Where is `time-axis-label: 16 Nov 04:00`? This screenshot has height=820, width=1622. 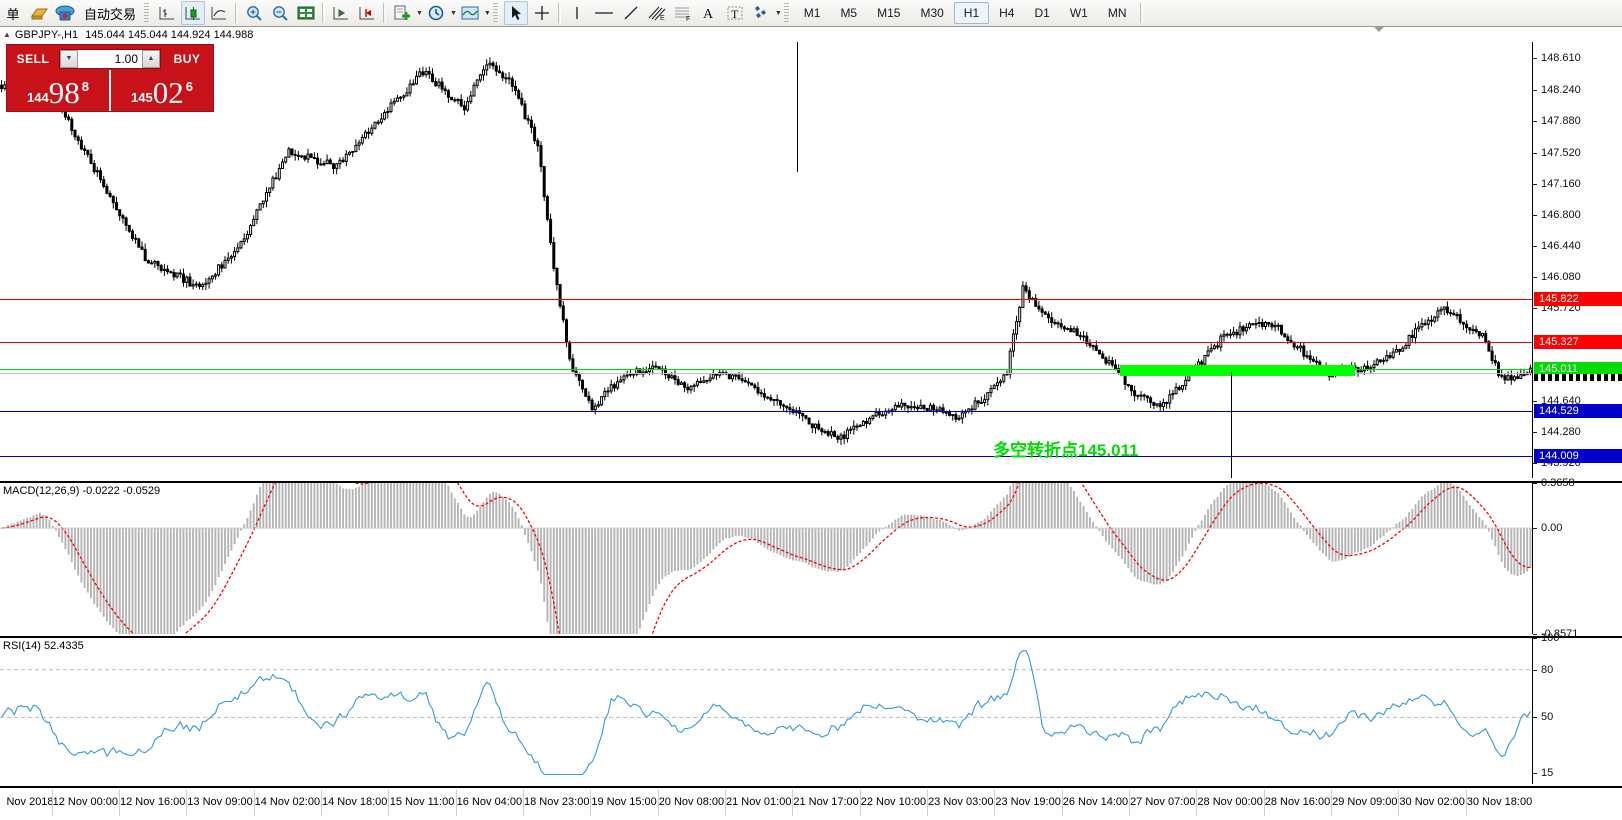
time-axis-label: 16 Nov 04:00 is located at coordinates (489, 802).